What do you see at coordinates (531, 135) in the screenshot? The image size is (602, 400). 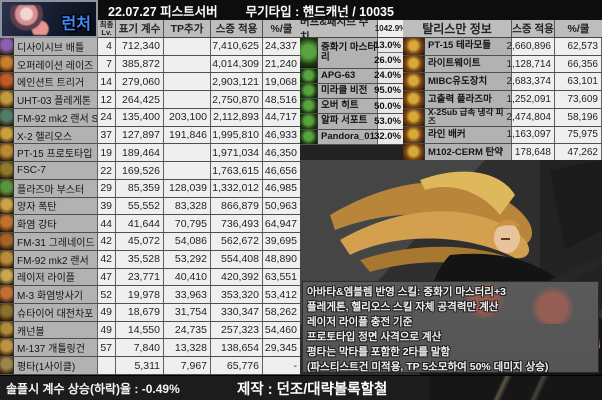 I see `talisman-applied-damage: 1,163,097` at bounding box center [531, 135].